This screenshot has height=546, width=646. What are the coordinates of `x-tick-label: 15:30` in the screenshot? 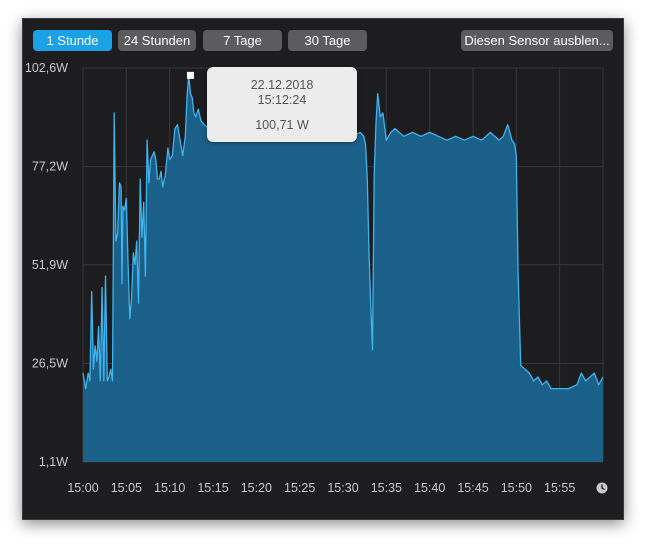 It's located at (342, 488).